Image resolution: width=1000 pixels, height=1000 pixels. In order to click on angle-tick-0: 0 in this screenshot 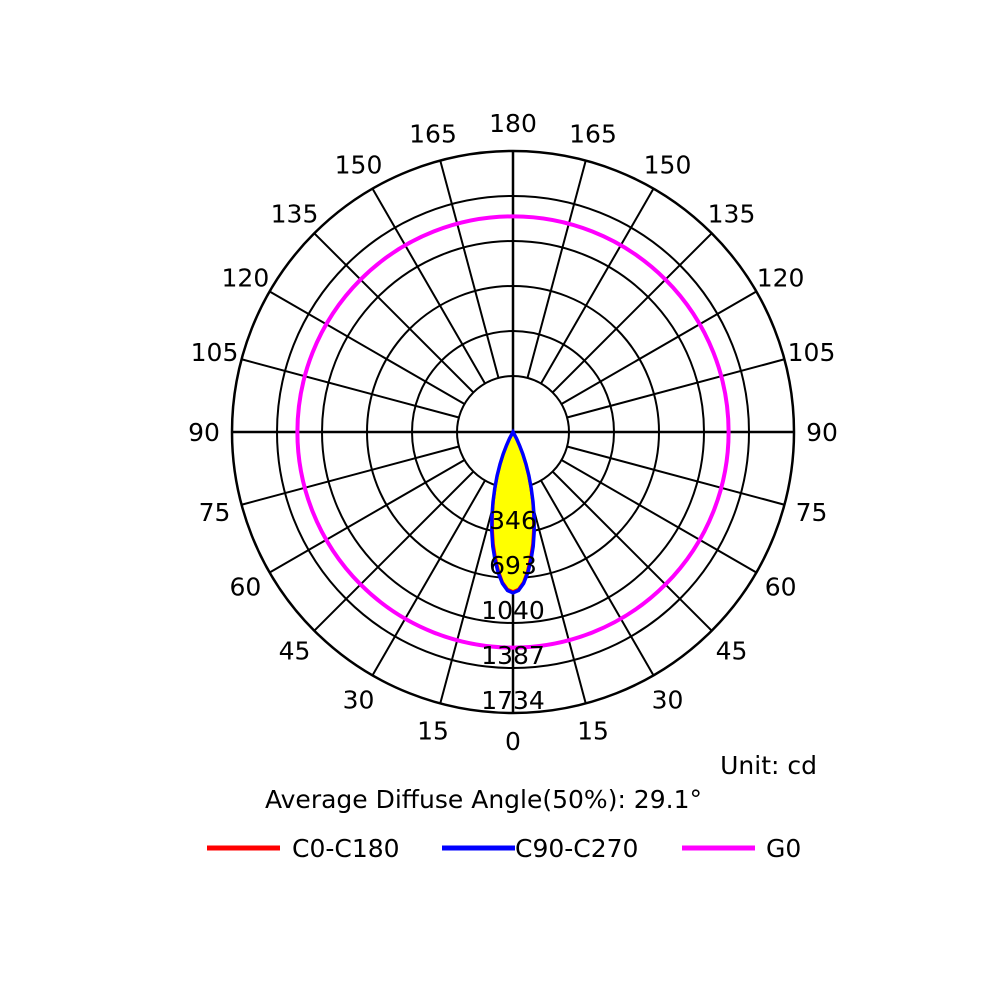, I will do `click(513, 741)`.